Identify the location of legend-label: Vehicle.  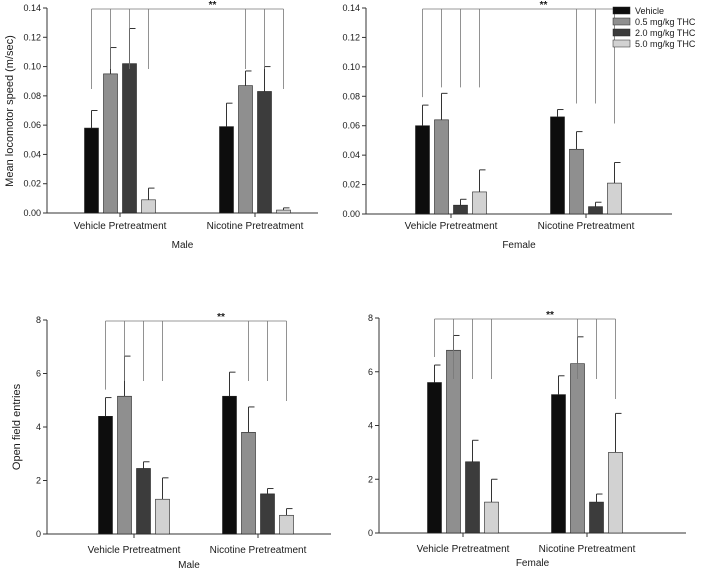
(649, 11).